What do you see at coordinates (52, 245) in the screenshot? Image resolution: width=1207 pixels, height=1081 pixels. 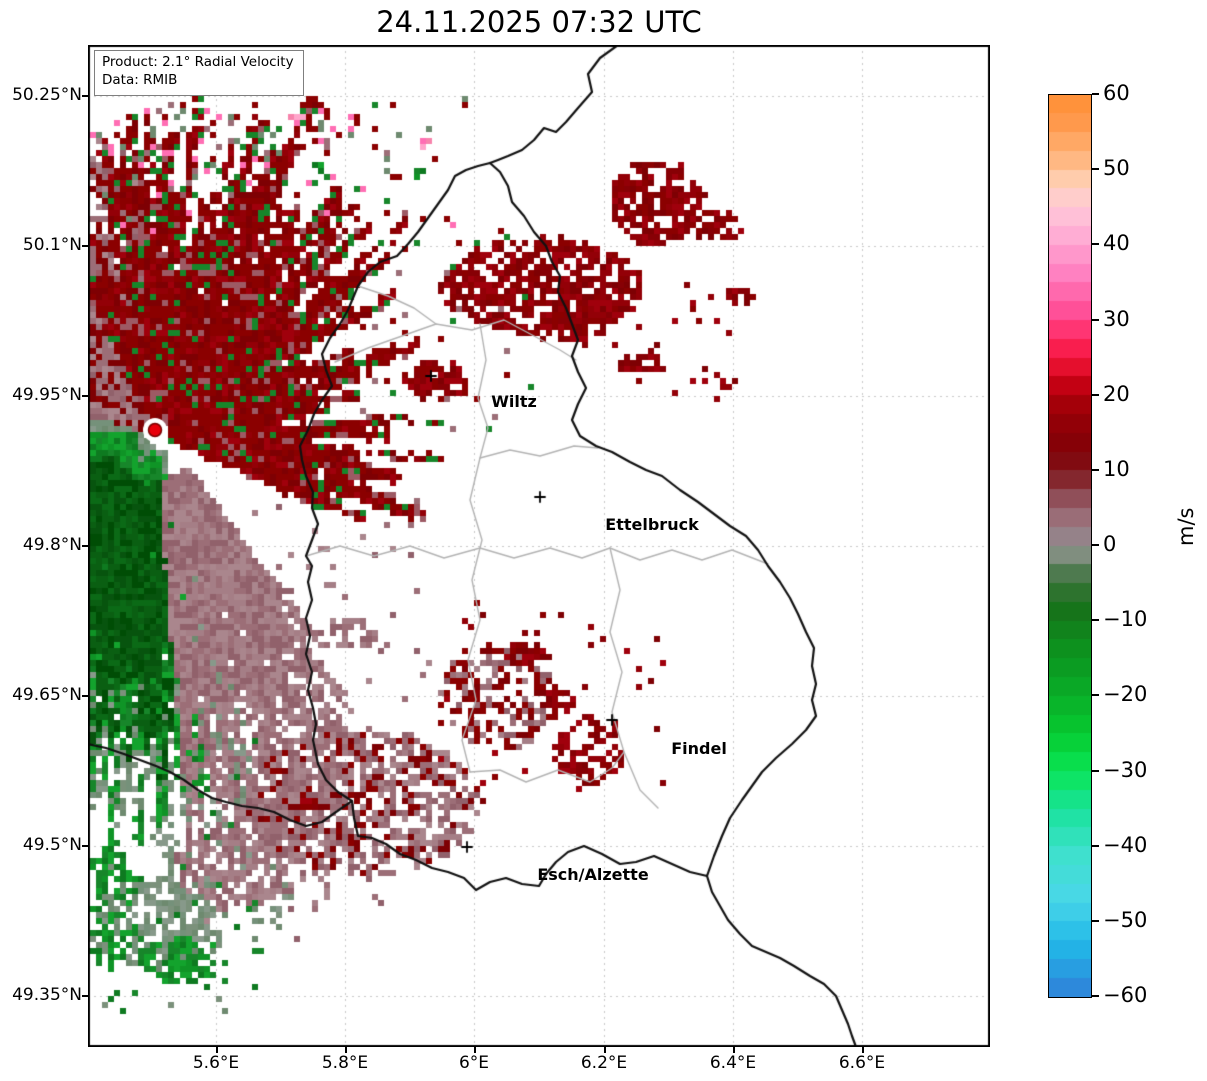 I see `y-axis-tick-label: 50.1°N` at bounding box center [52, 245].